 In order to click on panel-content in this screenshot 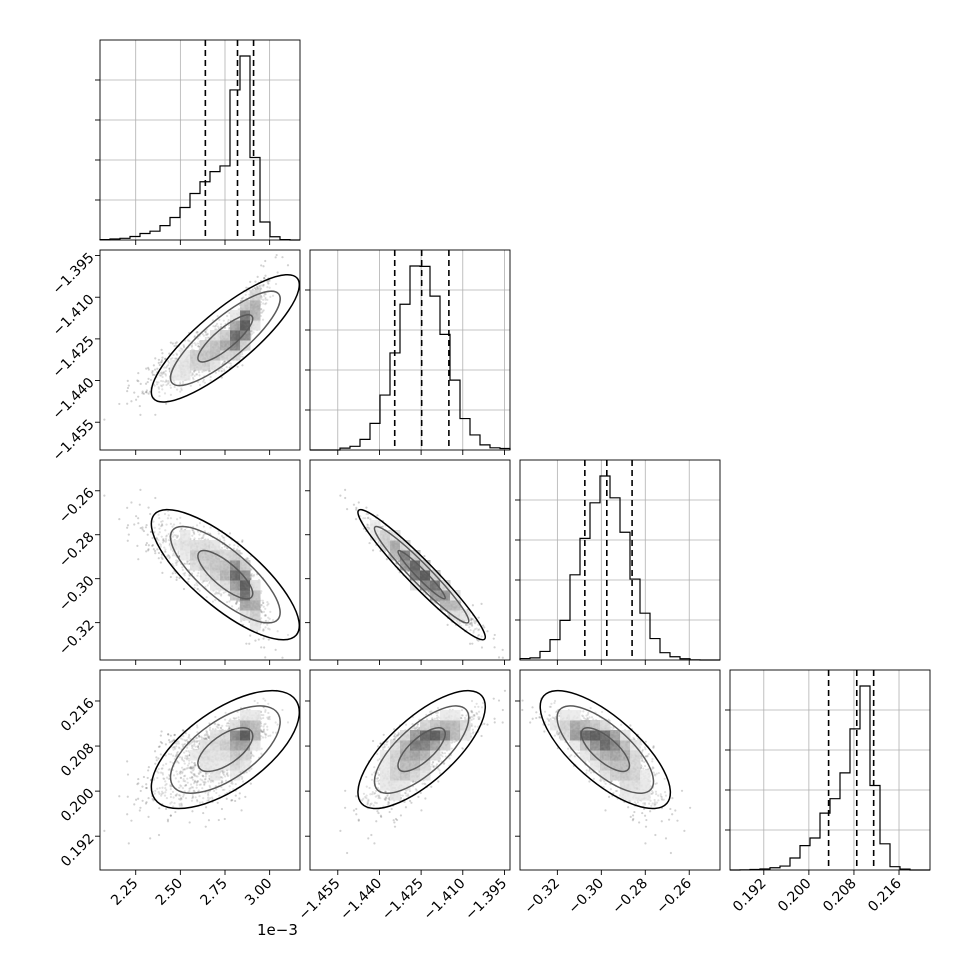, I will do `click(201, 576)`.